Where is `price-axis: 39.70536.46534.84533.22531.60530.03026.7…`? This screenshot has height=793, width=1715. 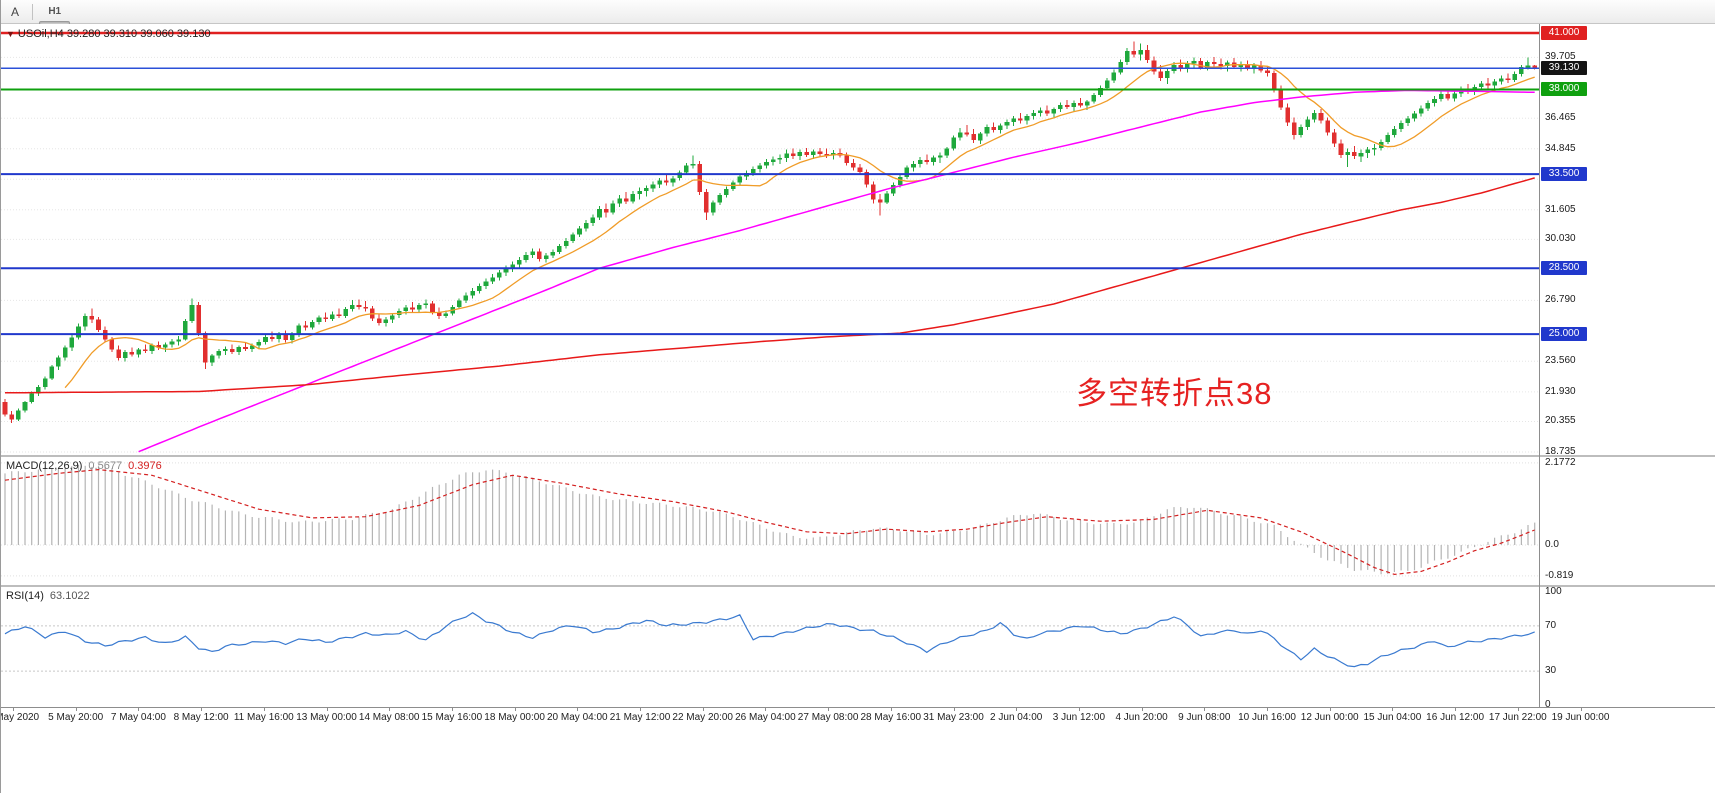 price-axis: 39.70536.46534.84533.22531.60530.03026.7… is located at coordinates (1627, 396).